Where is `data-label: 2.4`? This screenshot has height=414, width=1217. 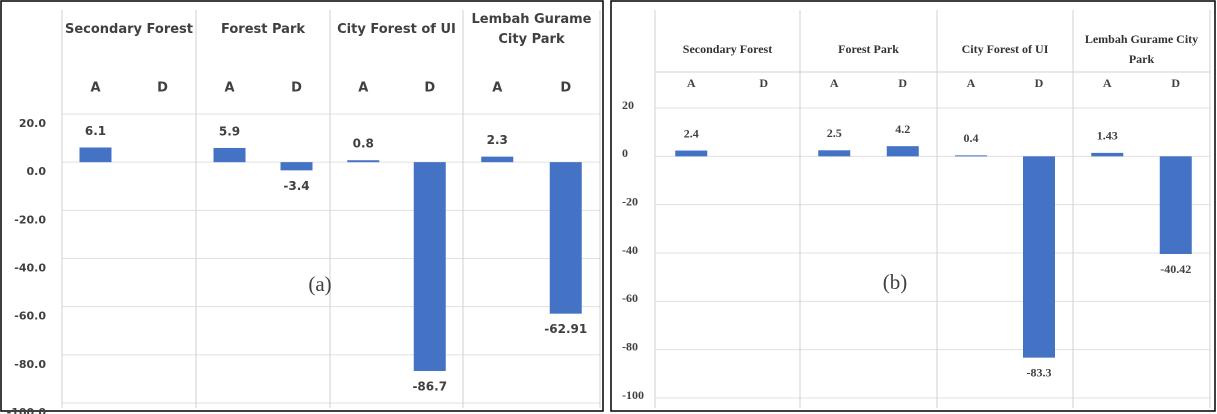
data-label: 2.4 is located at coordinates (691, 133).